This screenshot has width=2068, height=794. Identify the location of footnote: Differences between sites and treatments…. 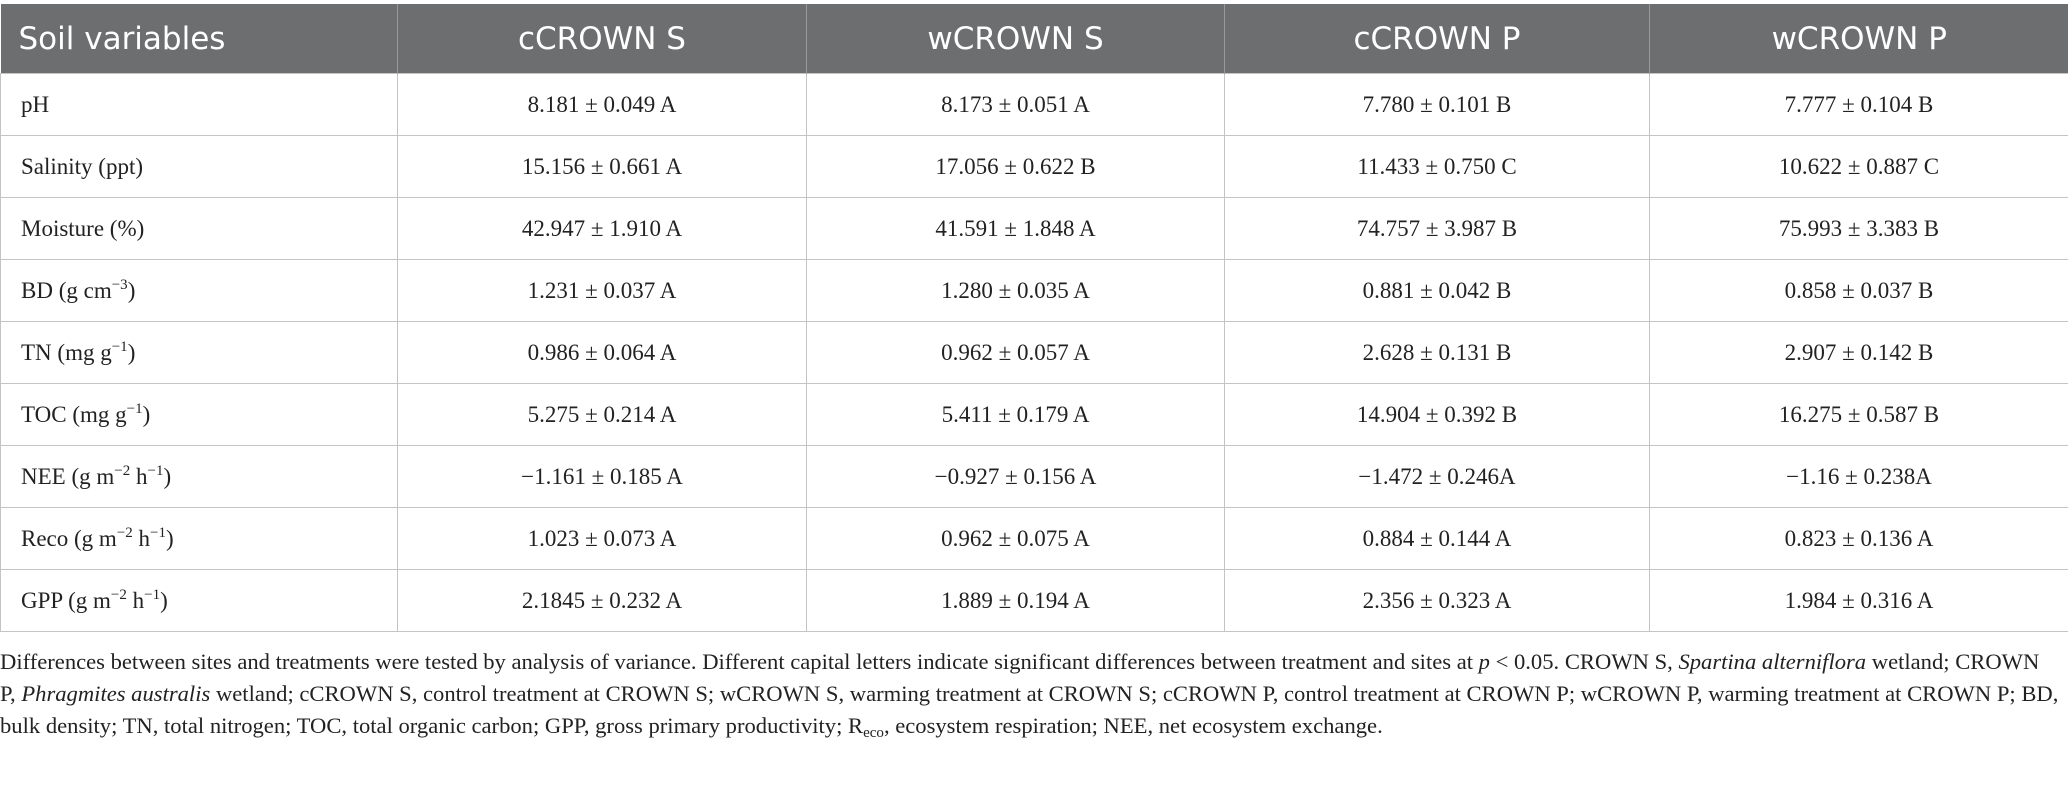
(1030, 694).